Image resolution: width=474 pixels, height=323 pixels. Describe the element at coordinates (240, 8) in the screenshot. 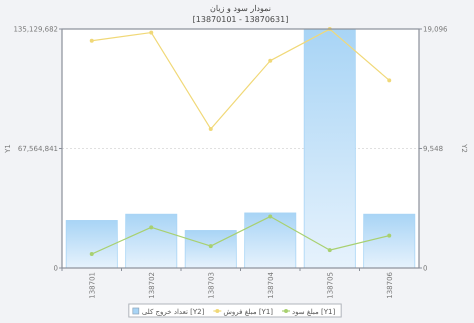

I see `chart-title: نمودار سود و زیان` at that location.